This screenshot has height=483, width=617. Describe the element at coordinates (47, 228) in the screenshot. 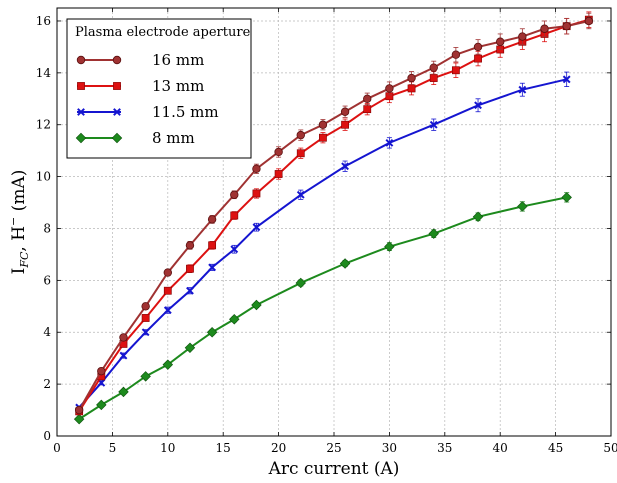

I see `y-tick-label: 8` at that location.